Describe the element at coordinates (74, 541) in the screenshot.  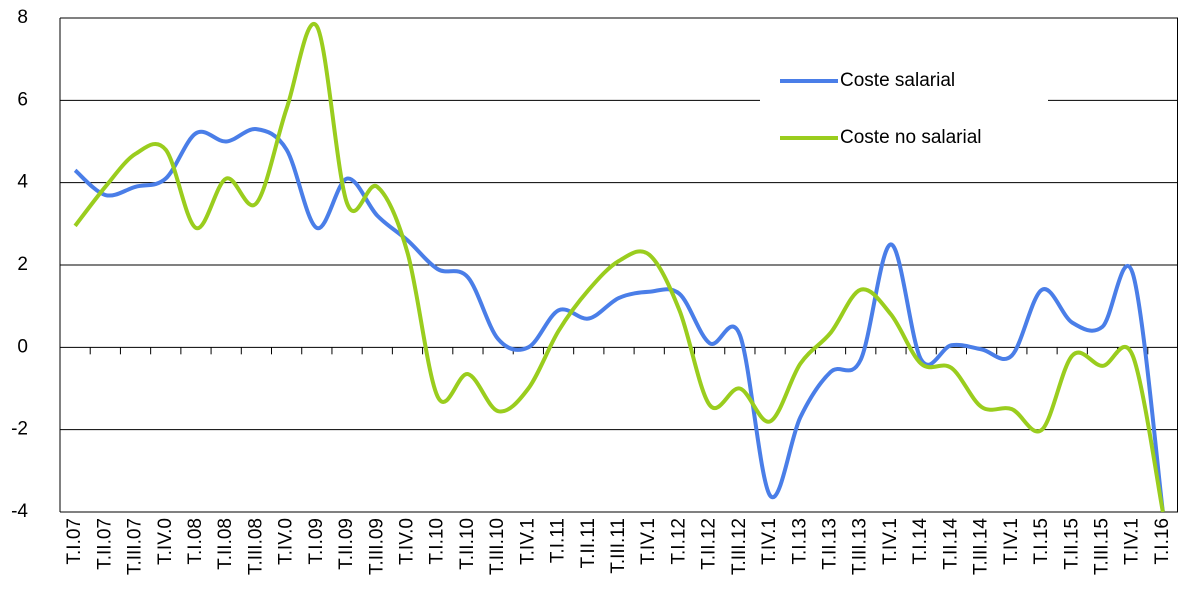
I see `x-tick-label: T.I.07` at that location.